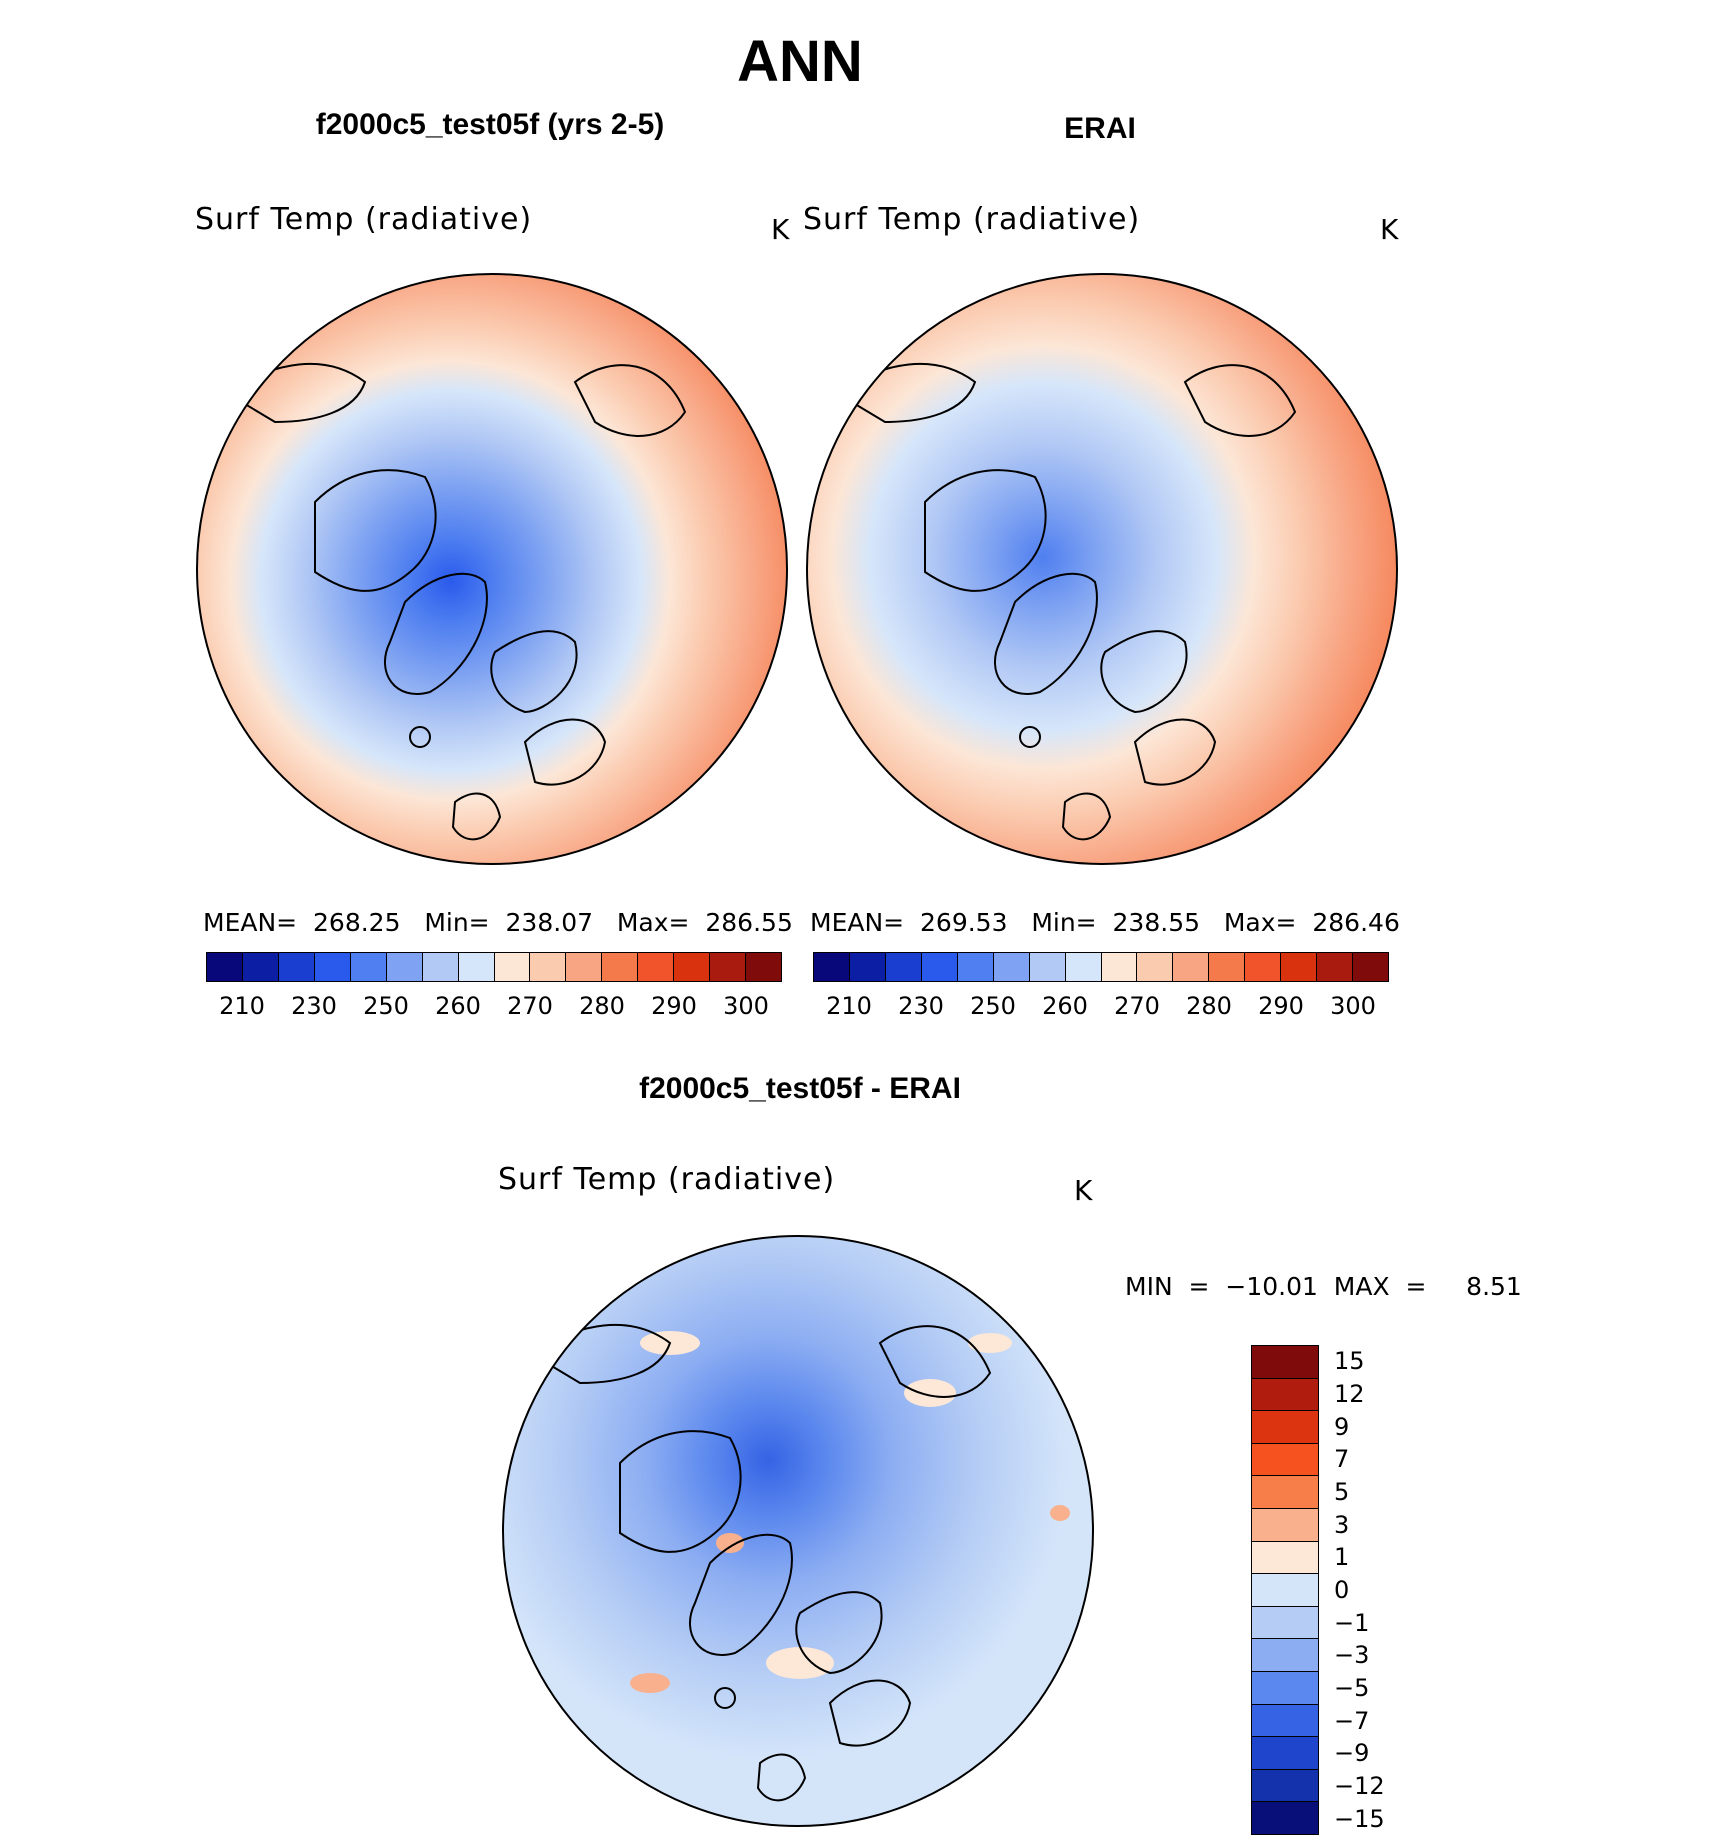 This screenshot has height=1840, width=1710. What do you see at coordinates (1359, 1818) in the screenshot?
I see `colorbar-tick-label: −15` at bounding box center [1359, 1818].